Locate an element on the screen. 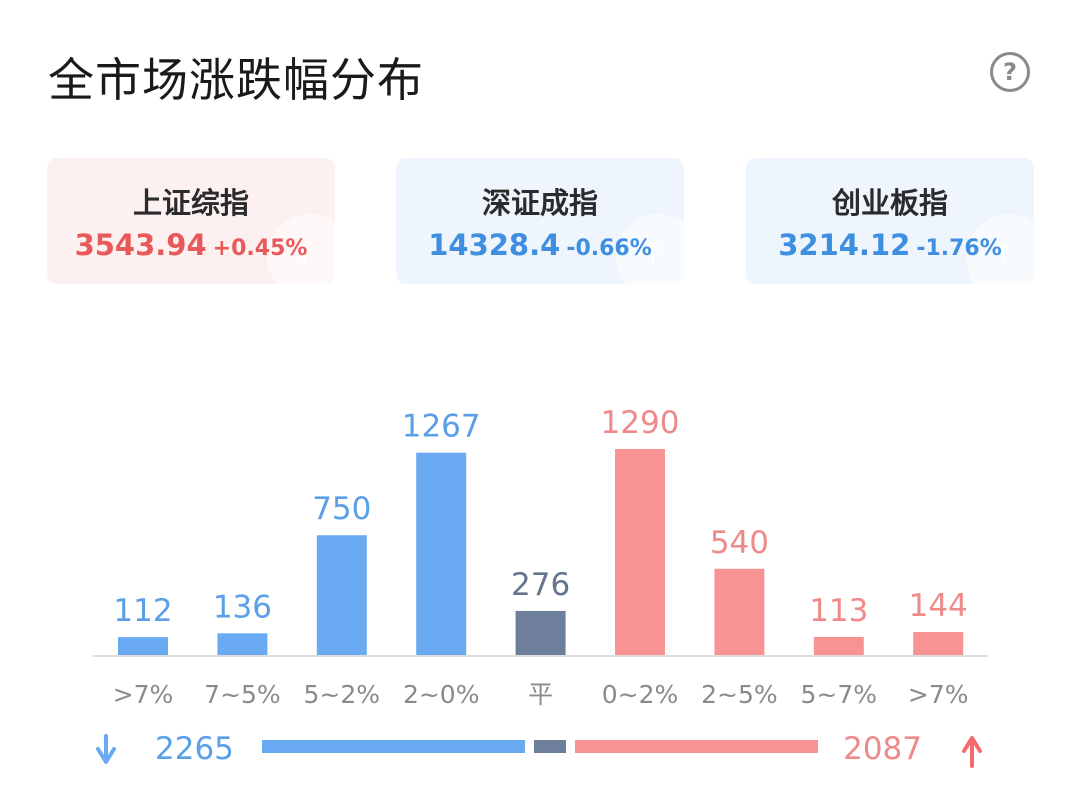 Image resolution: width=1080 pixels, height=793 pixels. index-card-cyb: ↑ 创业板指 3214.12 -1.76% is located at coordinates (890, 221).